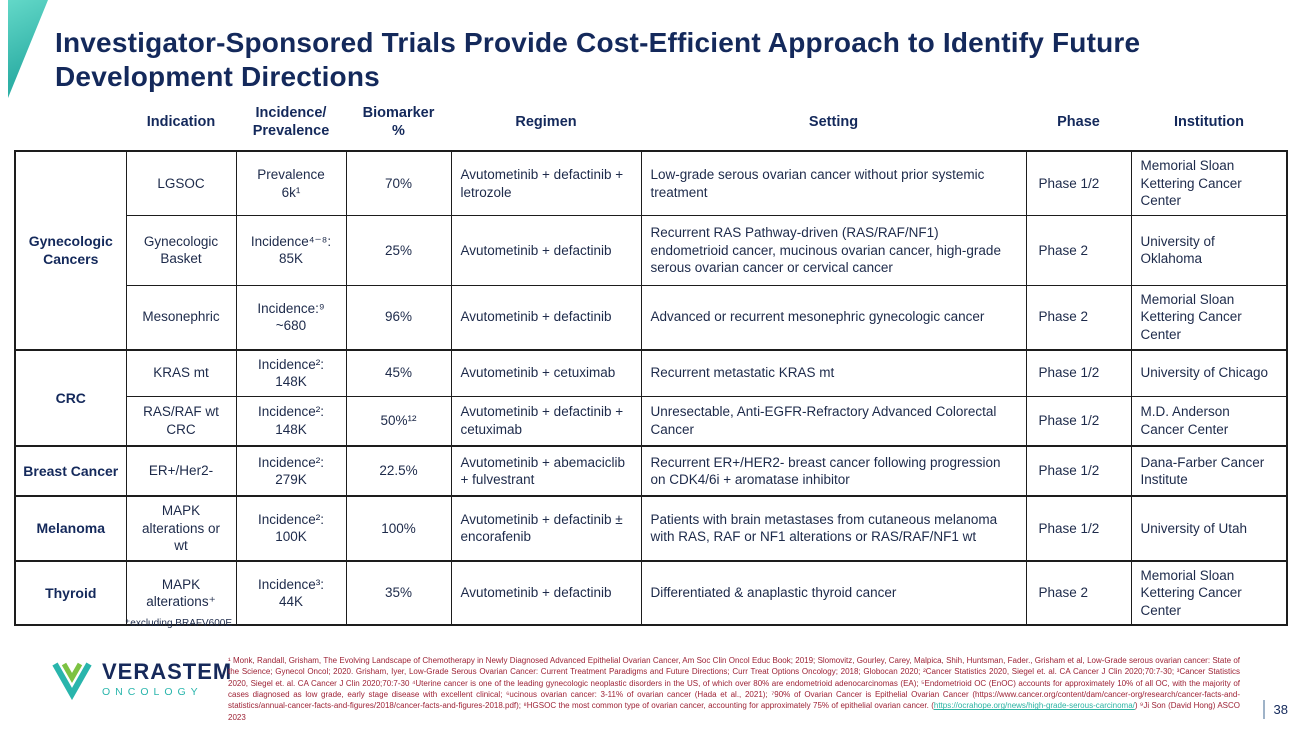  Describe the element at coordinates (546, 528) in the screenshot. I see `regimen-cell: Avutometinib + defactinib ± encorafenib` at that location.